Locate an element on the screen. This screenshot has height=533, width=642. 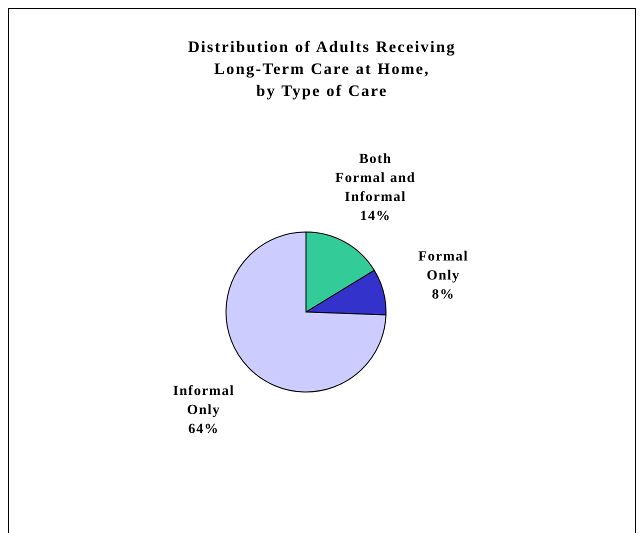
slice-label: Formal Only is located at coordinates (443, 266).